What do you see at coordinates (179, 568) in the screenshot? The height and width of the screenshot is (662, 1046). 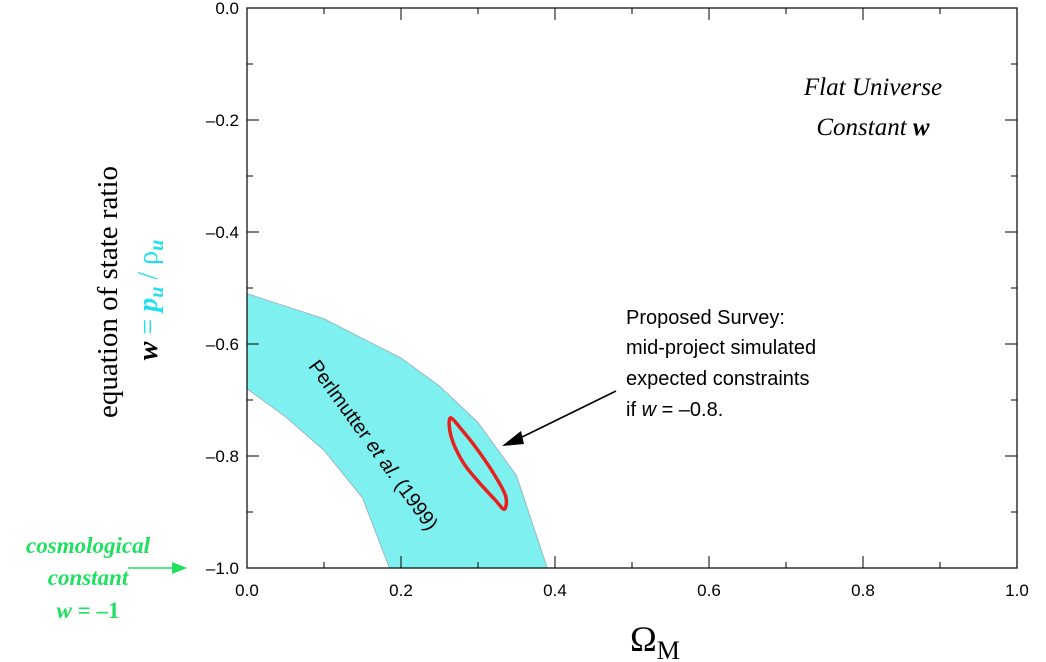 I see `cosmo-arrow-head` at bounding box center [179, 568].